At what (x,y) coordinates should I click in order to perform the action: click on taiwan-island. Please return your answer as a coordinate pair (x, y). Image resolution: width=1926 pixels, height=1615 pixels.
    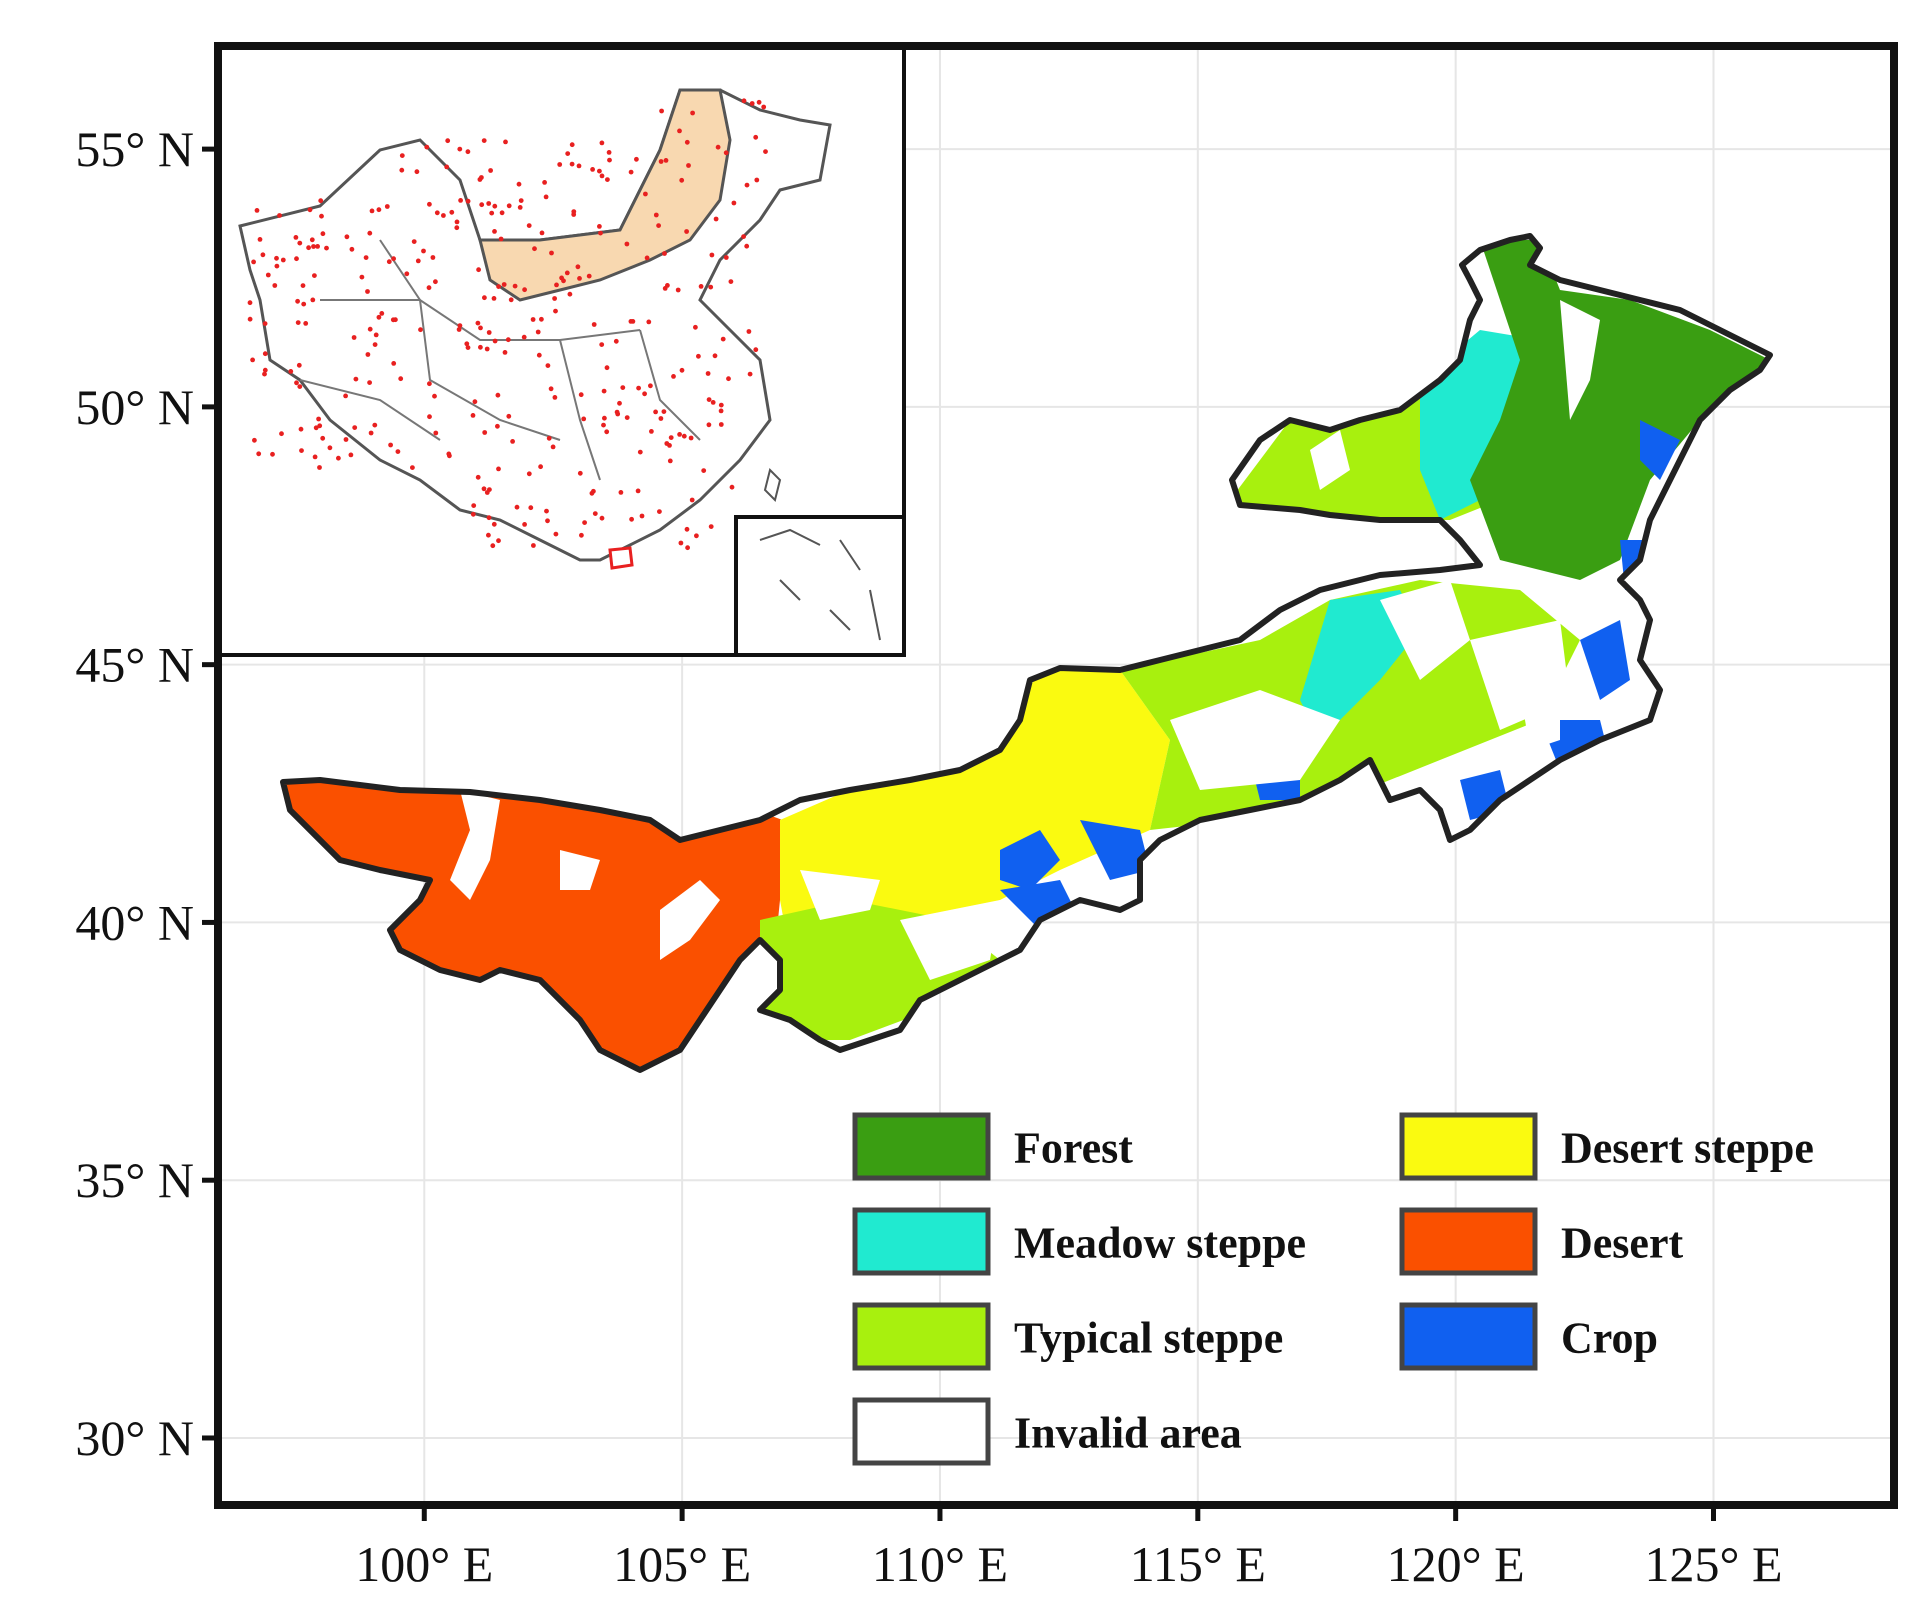
    Looking at the image, I should click on (772, 485).